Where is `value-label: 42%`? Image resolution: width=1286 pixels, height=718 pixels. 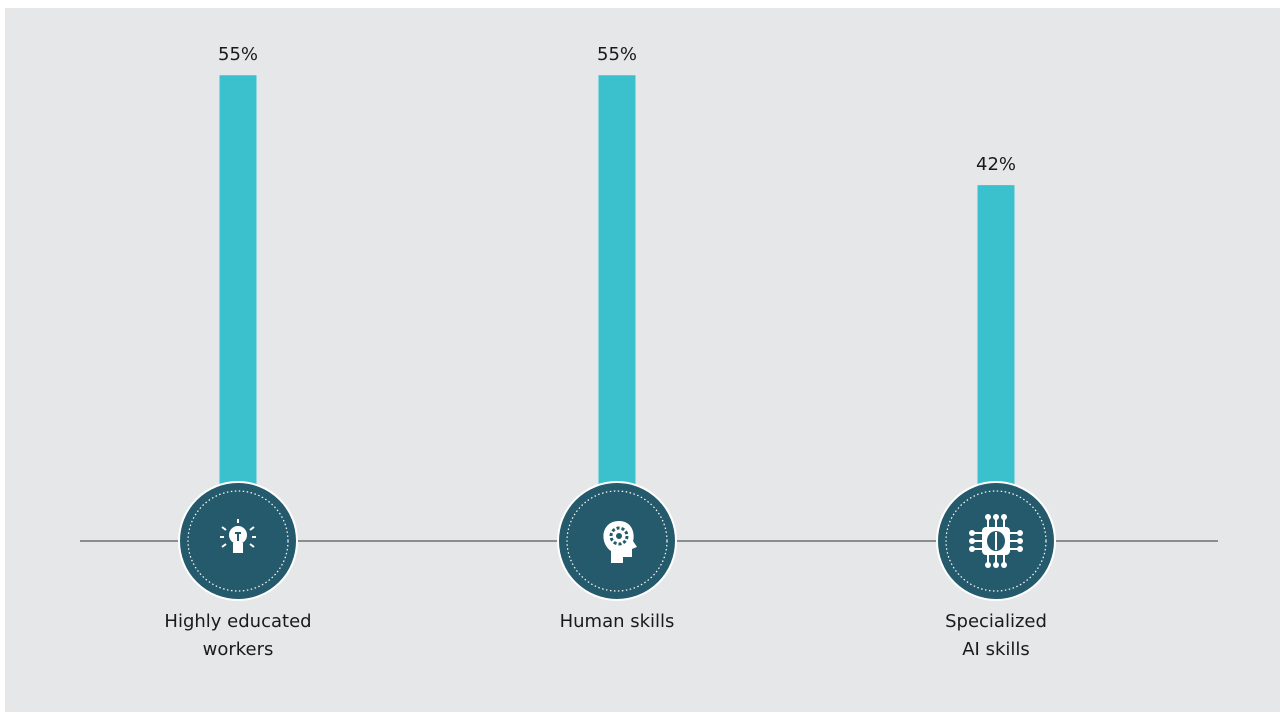
value-label: 42% is located at coordinates (996, 165).